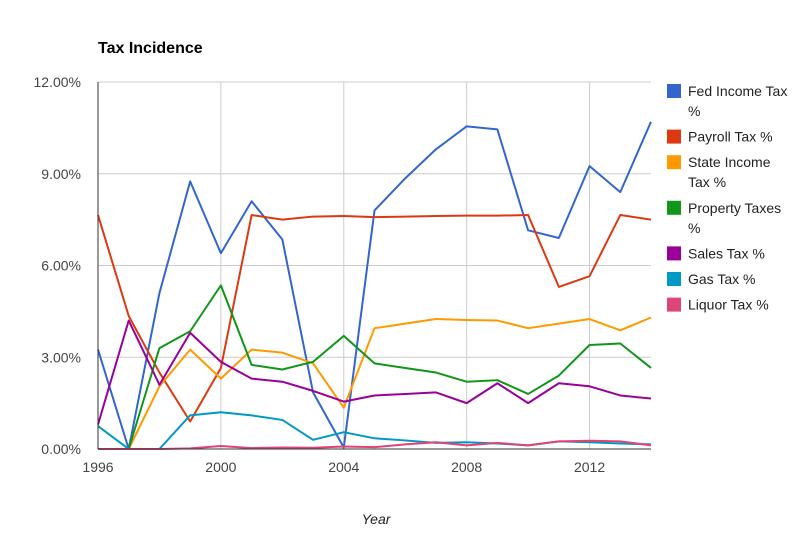  What do you see at coordinates (589, 467) in the screenshot?
I see `x-tick-label: 2012` at bounding box center [589, 467].